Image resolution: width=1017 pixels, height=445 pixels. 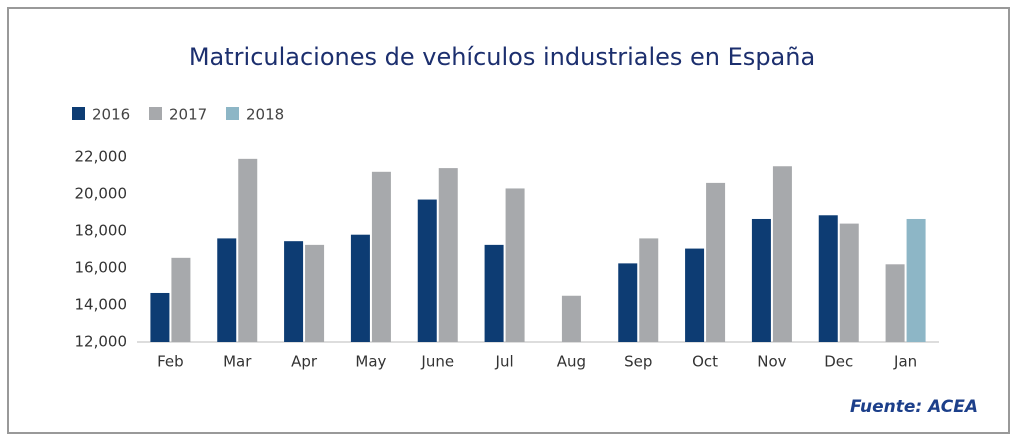 What do you see at coordinates (111, 115) in the screenshot?
I see `legend-label: 2016` at bounding box center [111, 115].